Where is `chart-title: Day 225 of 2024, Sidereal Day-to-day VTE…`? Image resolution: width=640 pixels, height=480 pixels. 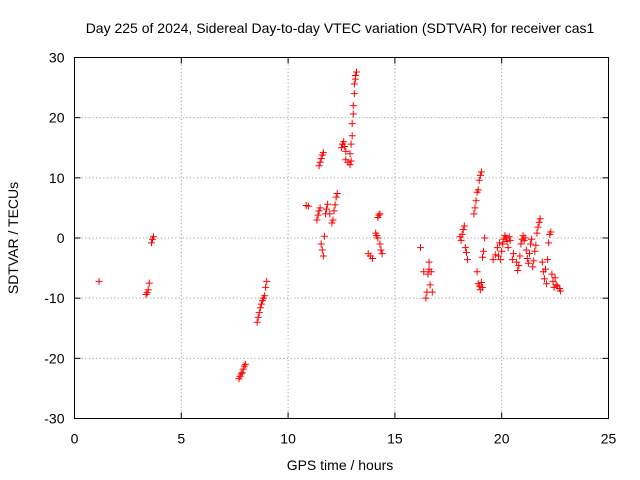
chart-title: Day 225 of 2024, Sidereal Day-to-day VTE… is located at coordinates (340, 28).